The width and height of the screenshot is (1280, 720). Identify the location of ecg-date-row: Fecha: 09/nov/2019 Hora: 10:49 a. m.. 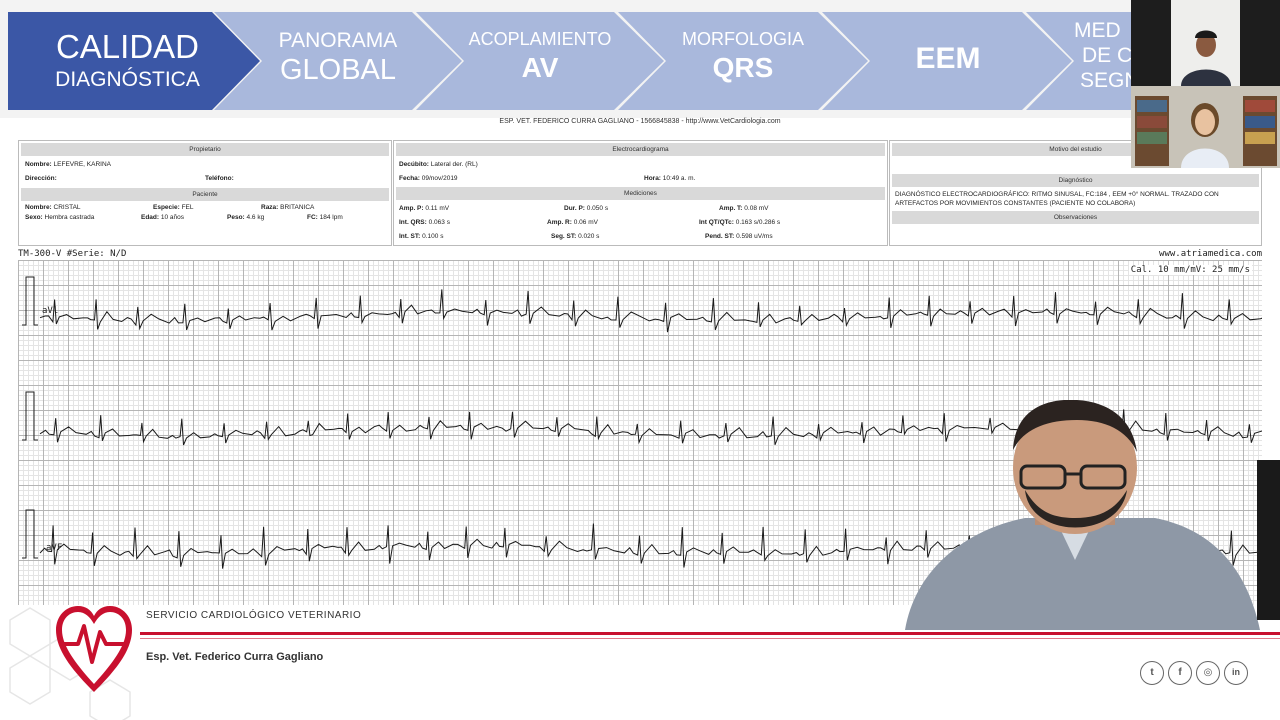
(640, 179).